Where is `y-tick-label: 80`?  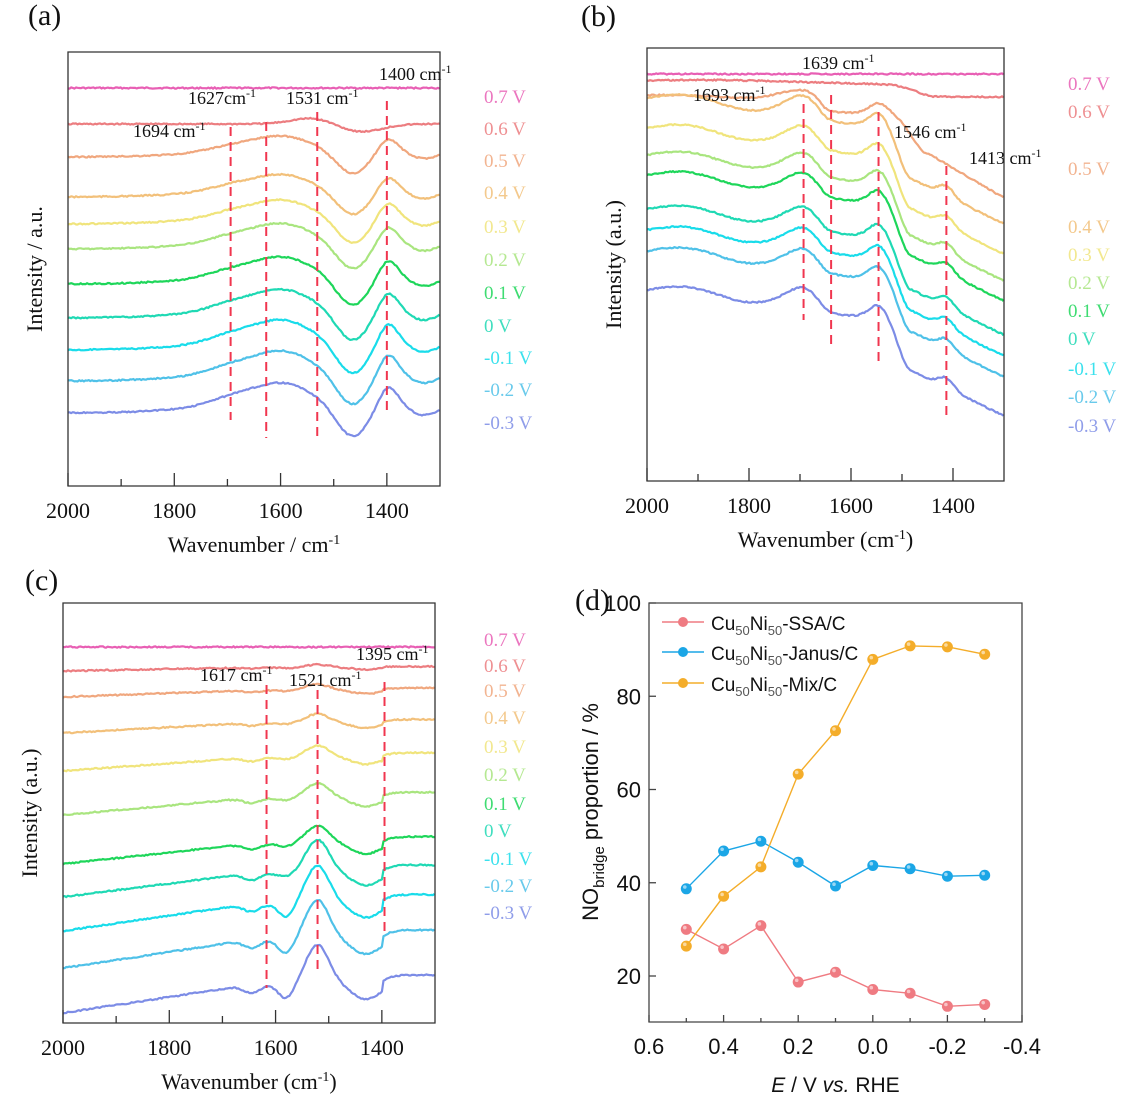 y-tick-label: 80 is located at coordinates (629, 696).